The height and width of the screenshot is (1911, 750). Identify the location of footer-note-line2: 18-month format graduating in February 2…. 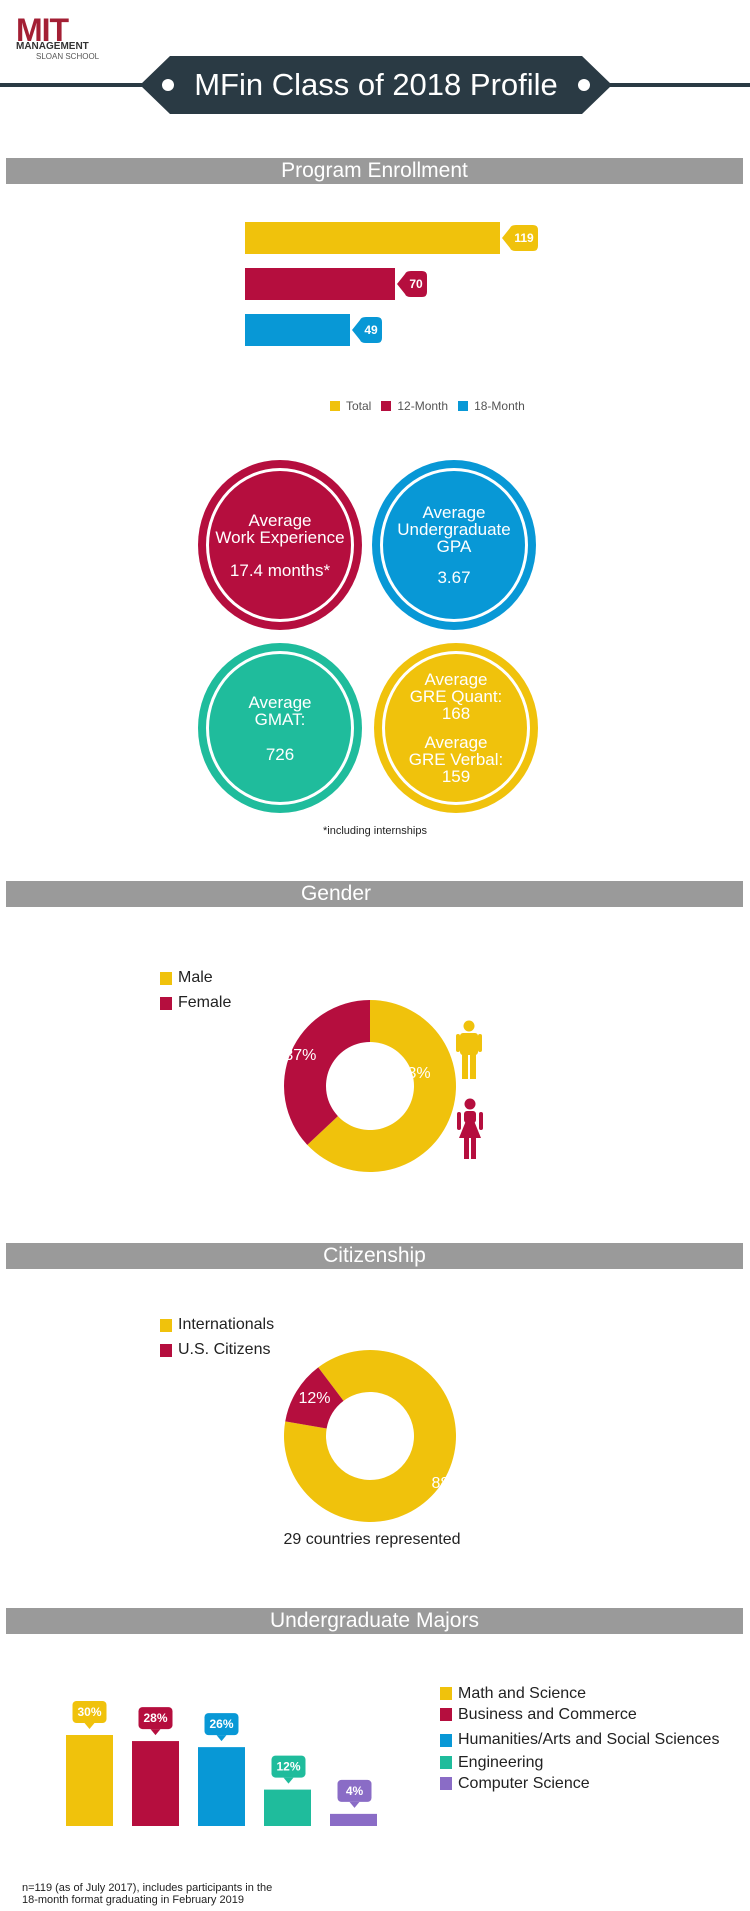
(133, 1900).